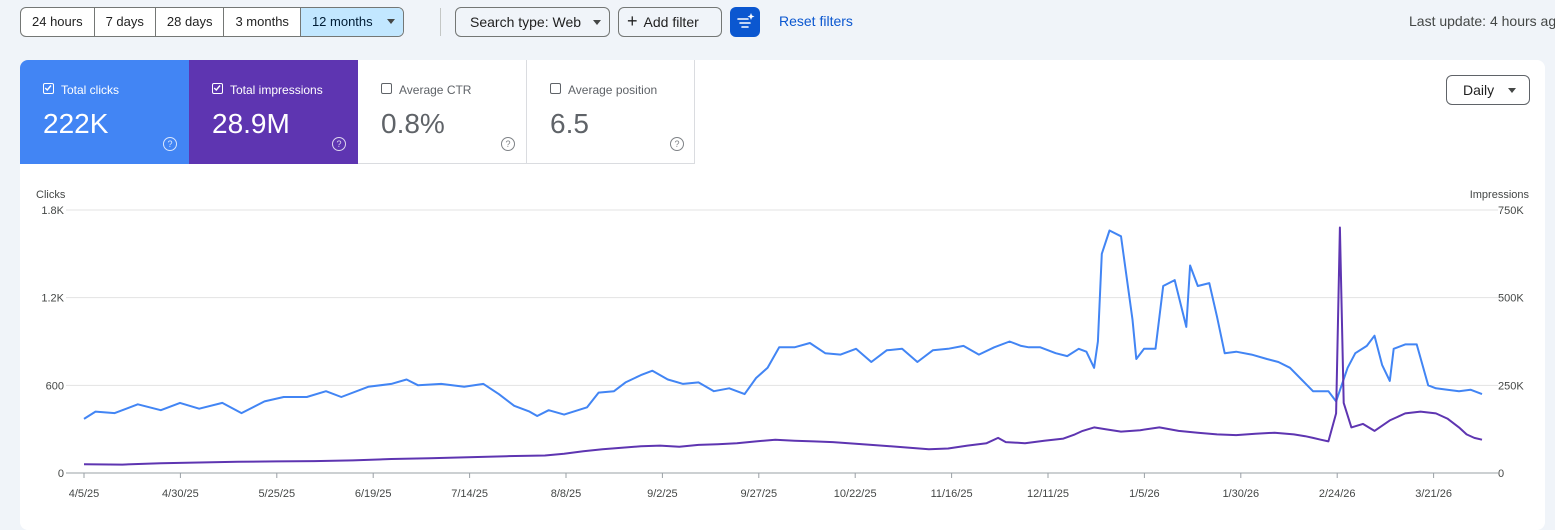 The width and height of the screenshot is (1555, 530). What do you see at coordinates (51, 195) in the screenshot?
I see `left-axis-title: Clicks` at bounding box center [51, 195].